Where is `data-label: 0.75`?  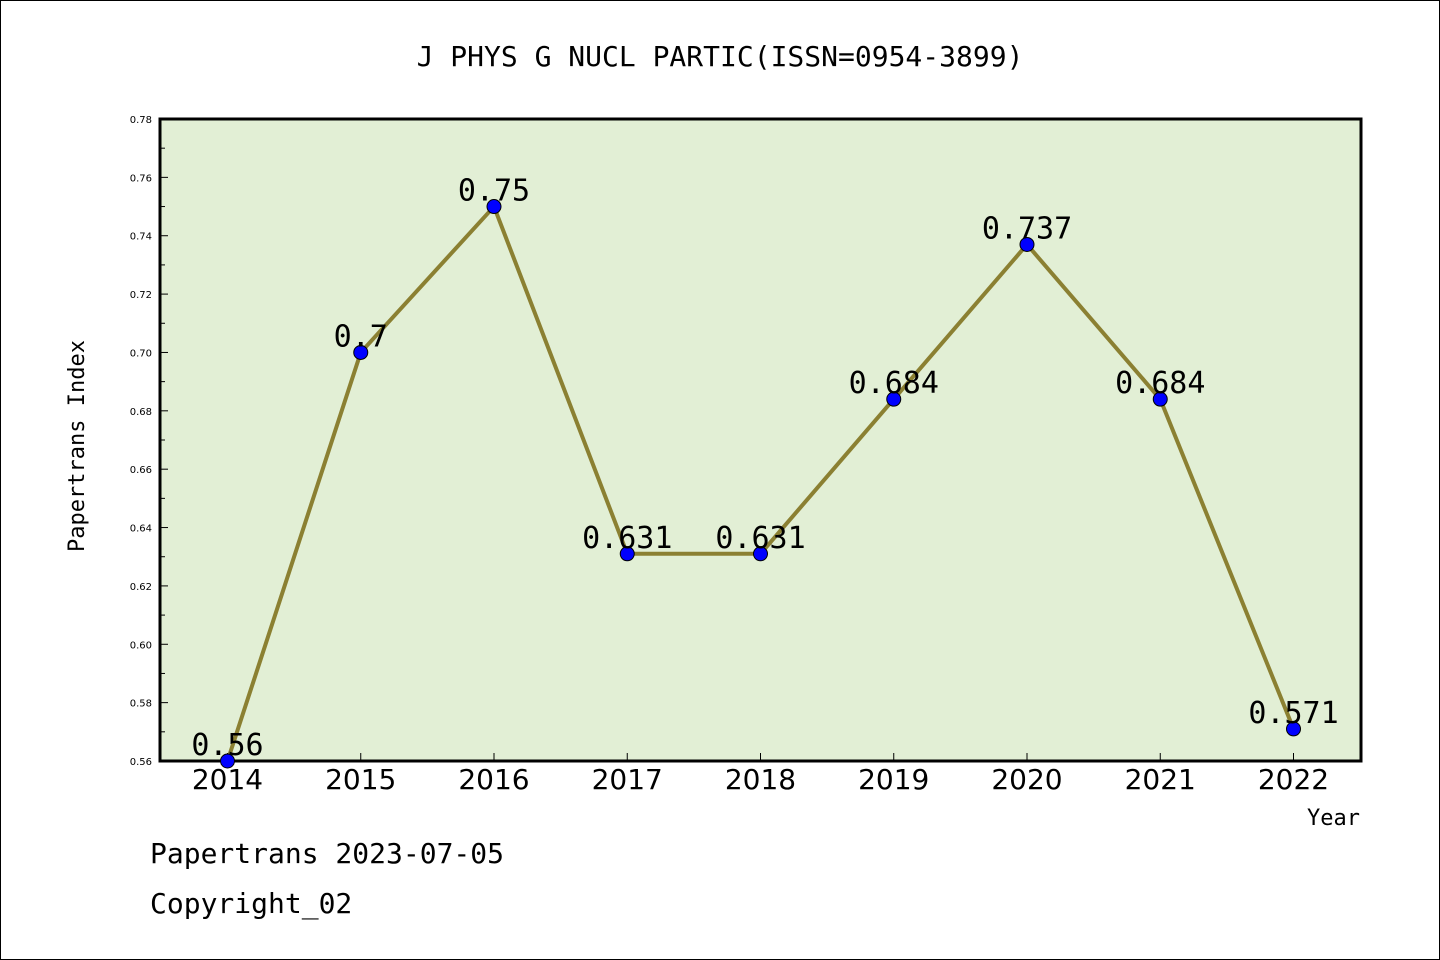
data-label: 0.75 is located at coordinates (494, 191).